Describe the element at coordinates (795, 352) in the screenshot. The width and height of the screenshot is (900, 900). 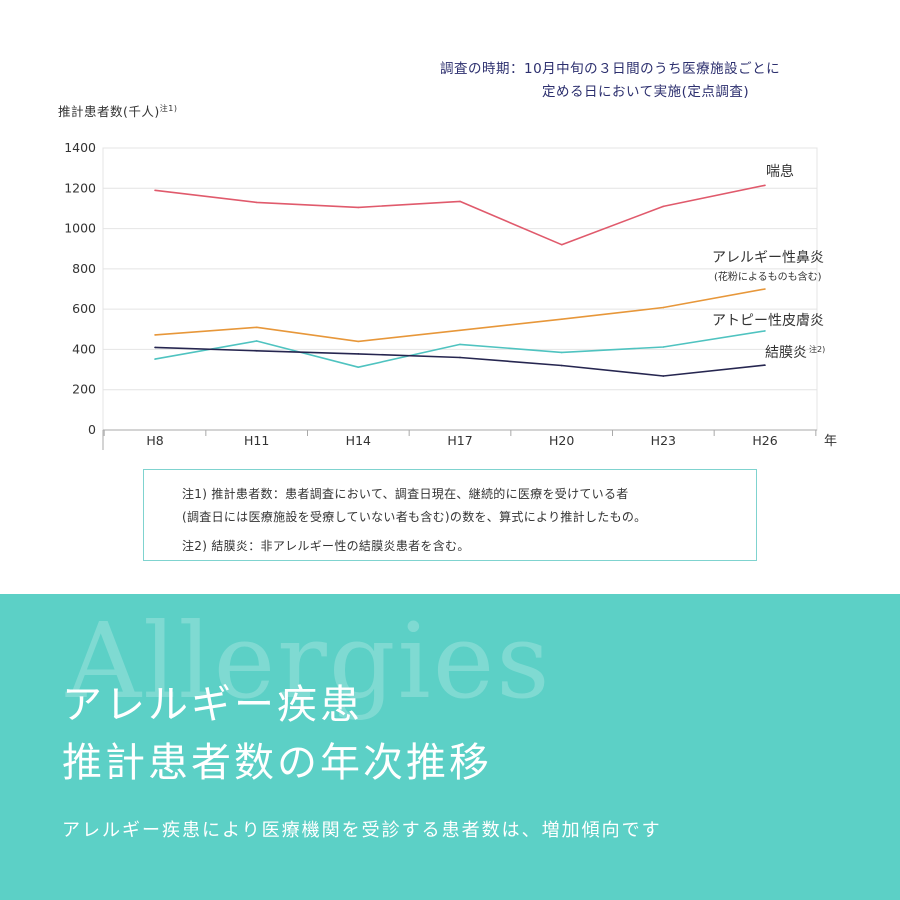
I see `series-label: 結膜炎 注2)` at that location.